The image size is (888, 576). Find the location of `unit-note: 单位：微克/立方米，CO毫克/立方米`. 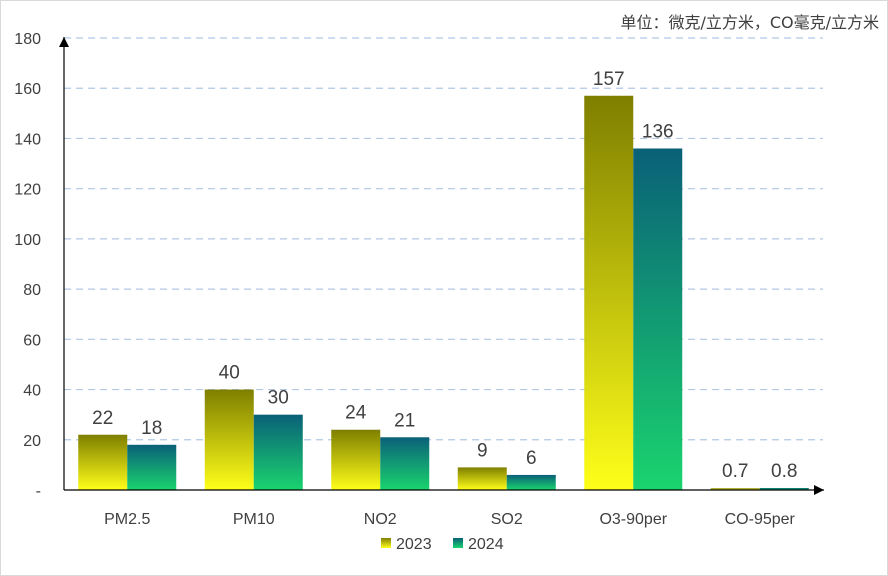

unit-note: 单位：微克/立方米，CO毫克/立方米 is located at coordinates (749, 22).